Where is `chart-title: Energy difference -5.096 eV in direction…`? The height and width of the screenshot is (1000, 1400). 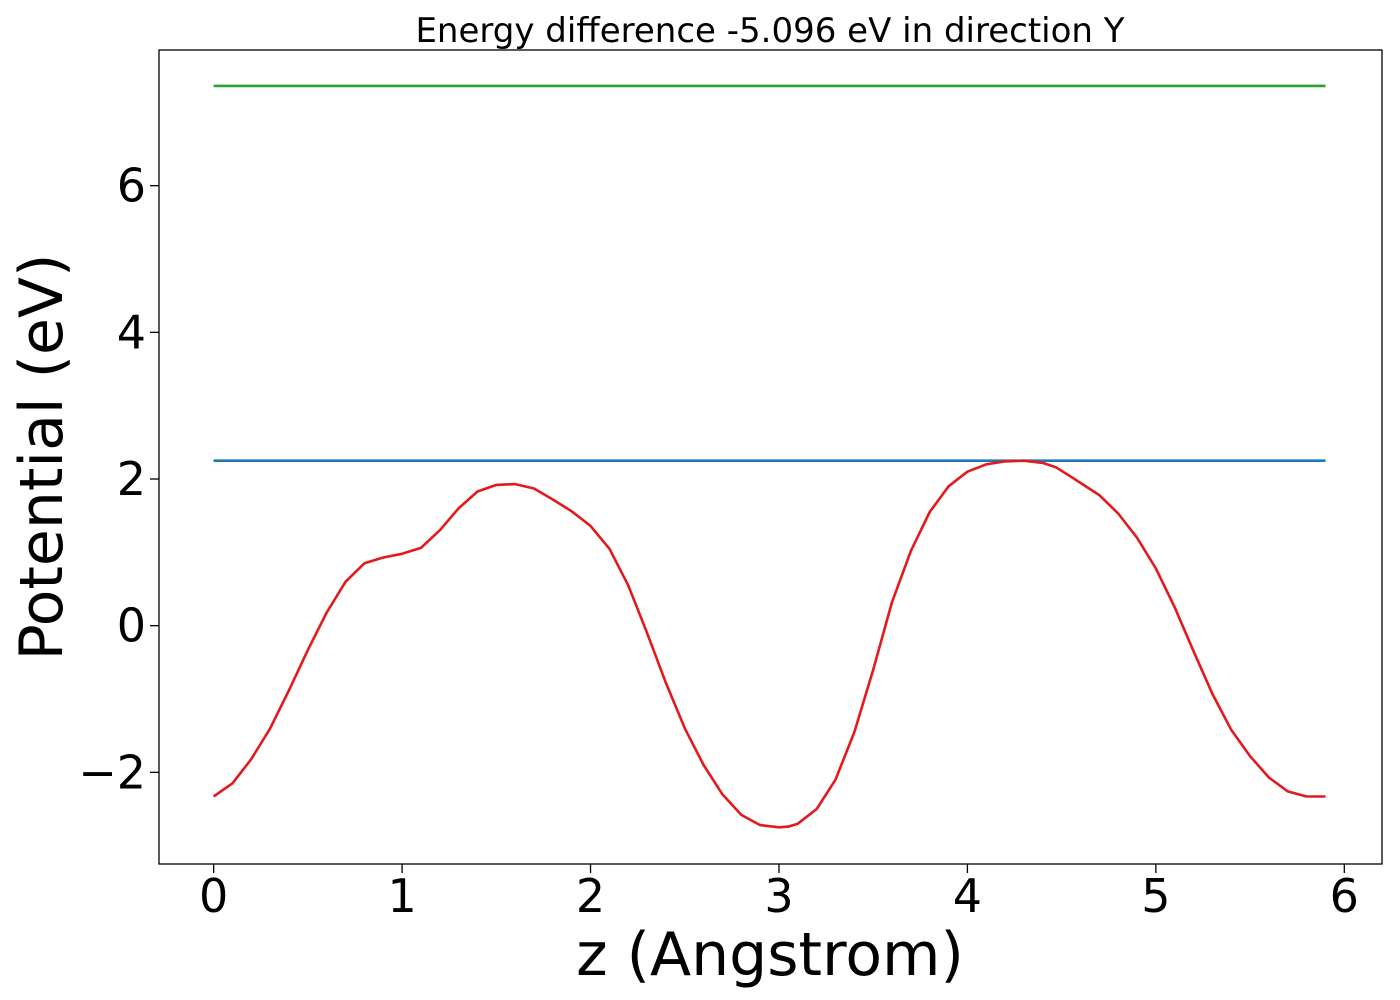 chart-title: Energy difference -5.096 eV in direction… is located at coordinates (769, 31).